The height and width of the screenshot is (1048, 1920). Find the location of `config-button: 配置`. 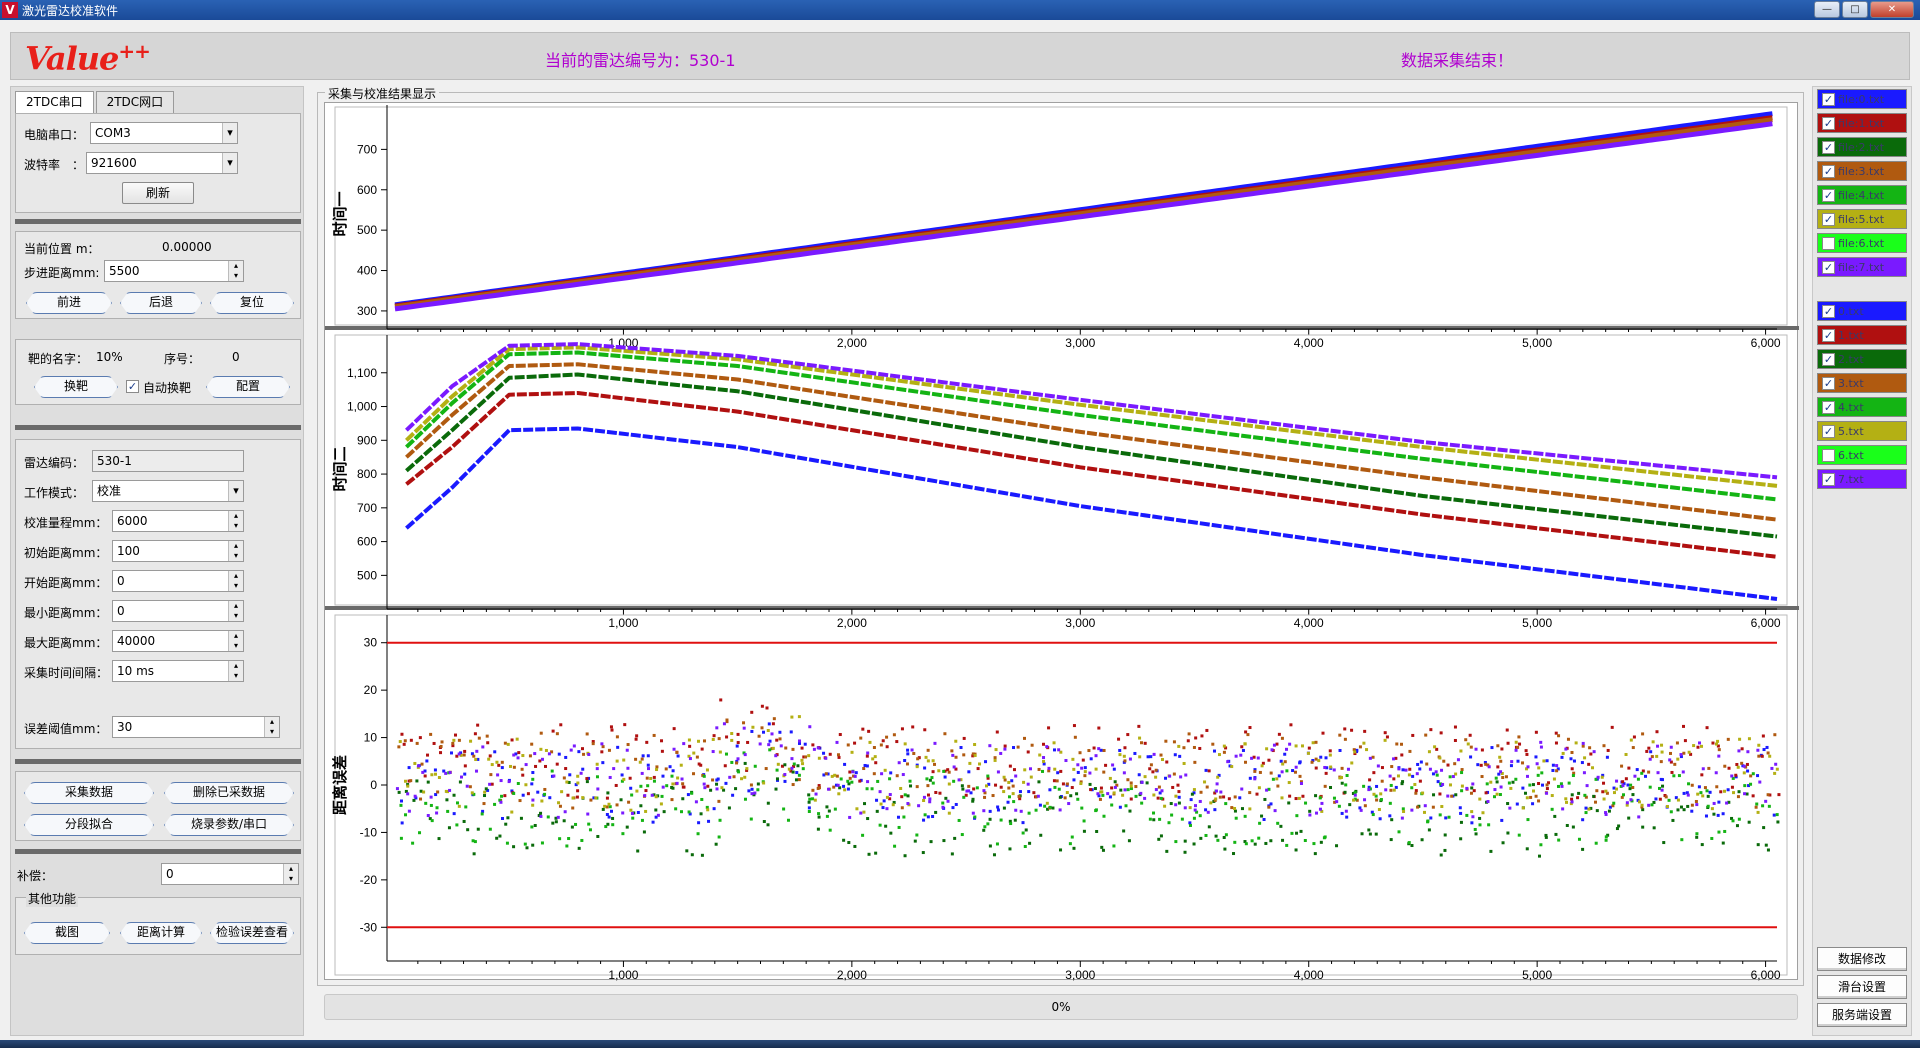

config-button: 配置 is located at coordinates (248, 387).